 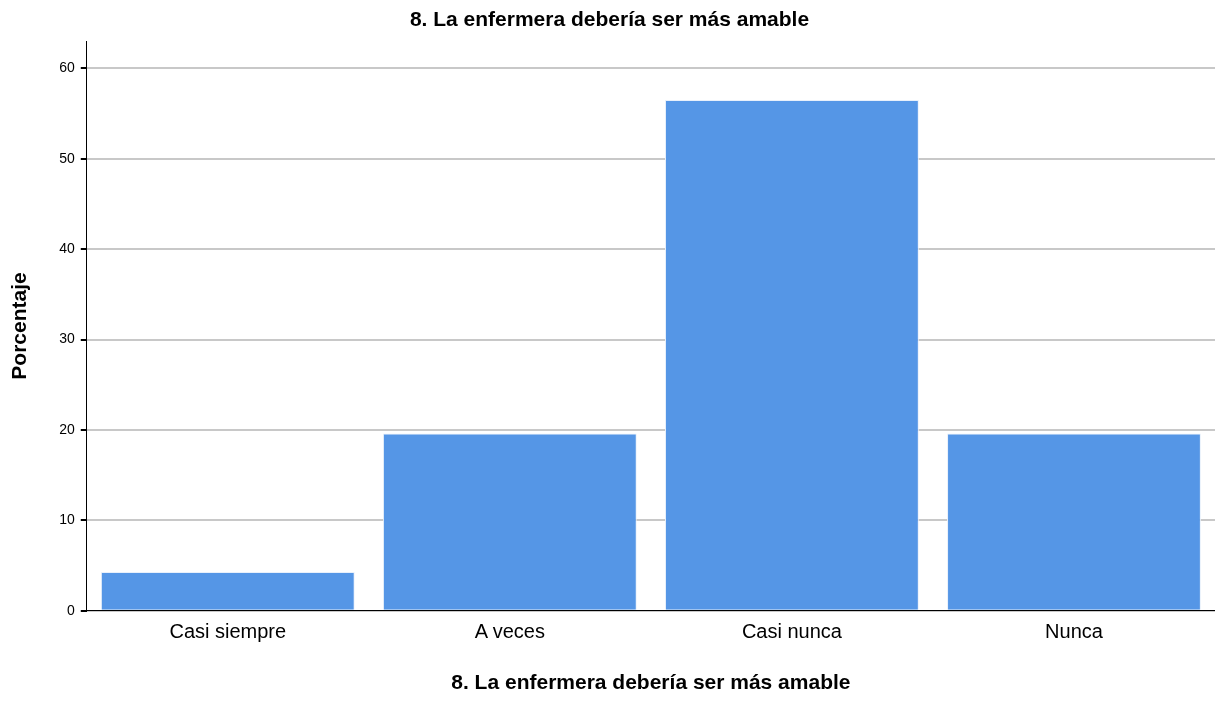 I want to click on y-tick-label: 60, so click(x=67, y=67).